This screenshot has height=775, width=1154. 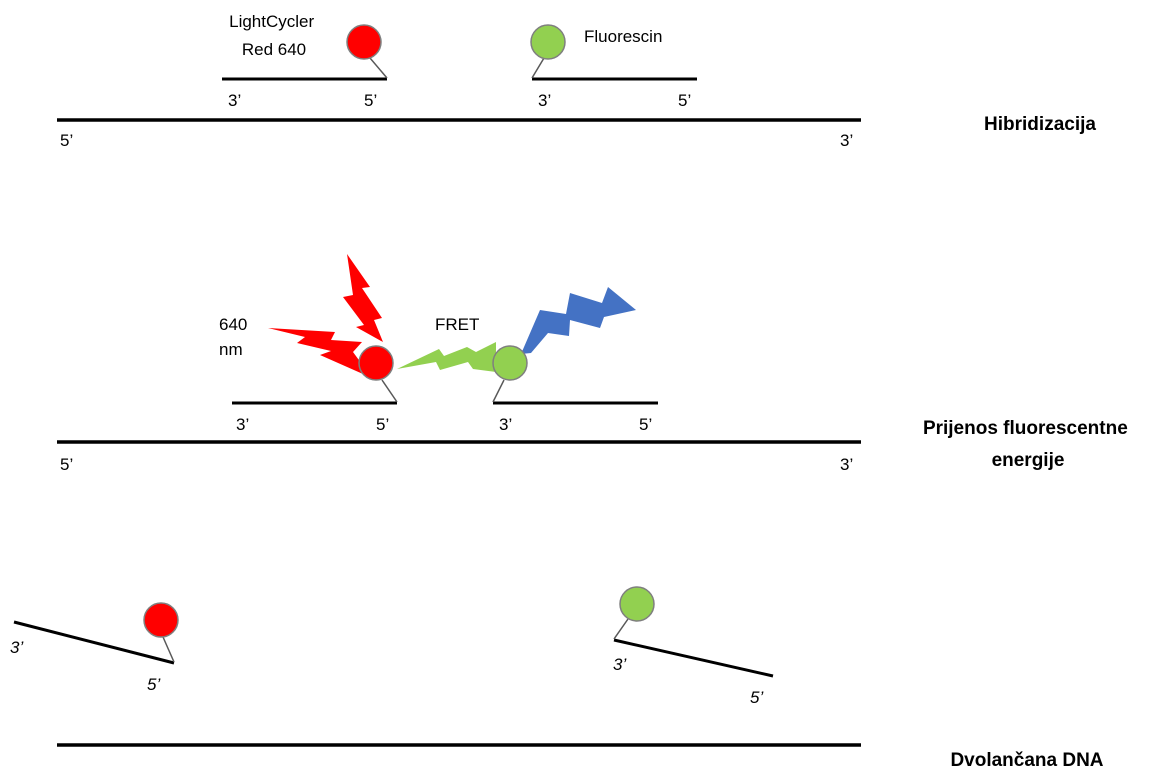 What do you see at coordinates (274, 35) in the screenshot?
I see `acceptor-label: LightCycler Red 640` at bounding box center [274, 35].